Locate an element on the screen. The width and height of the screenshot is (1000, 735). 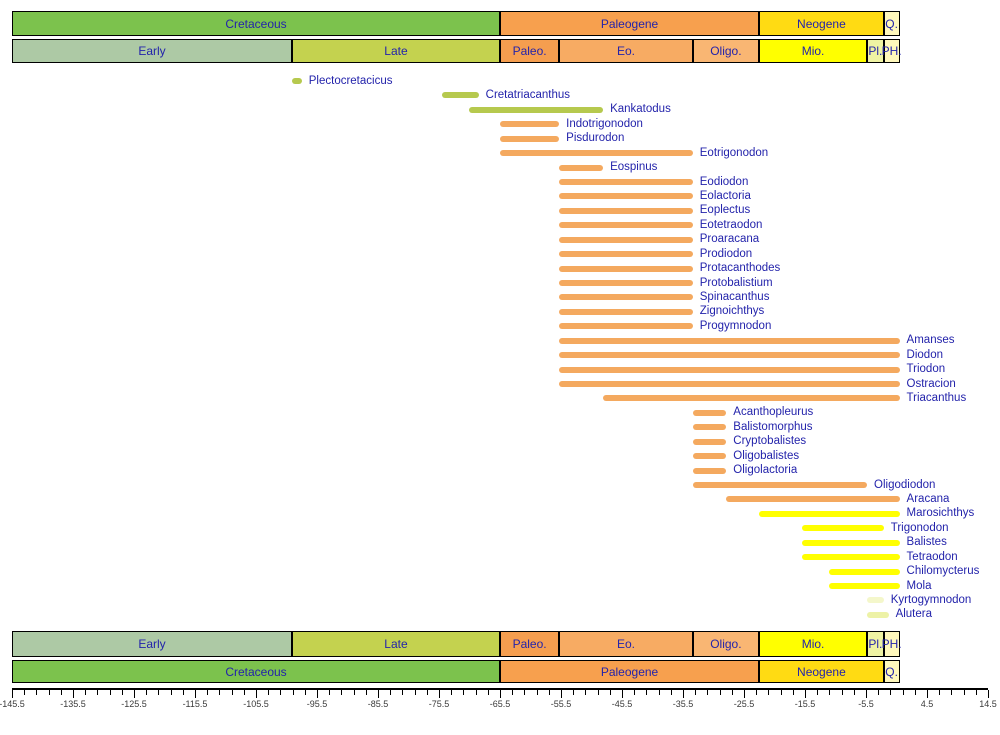
taxon-range-bar-zignoichthys is located at coordinates (626, 311).